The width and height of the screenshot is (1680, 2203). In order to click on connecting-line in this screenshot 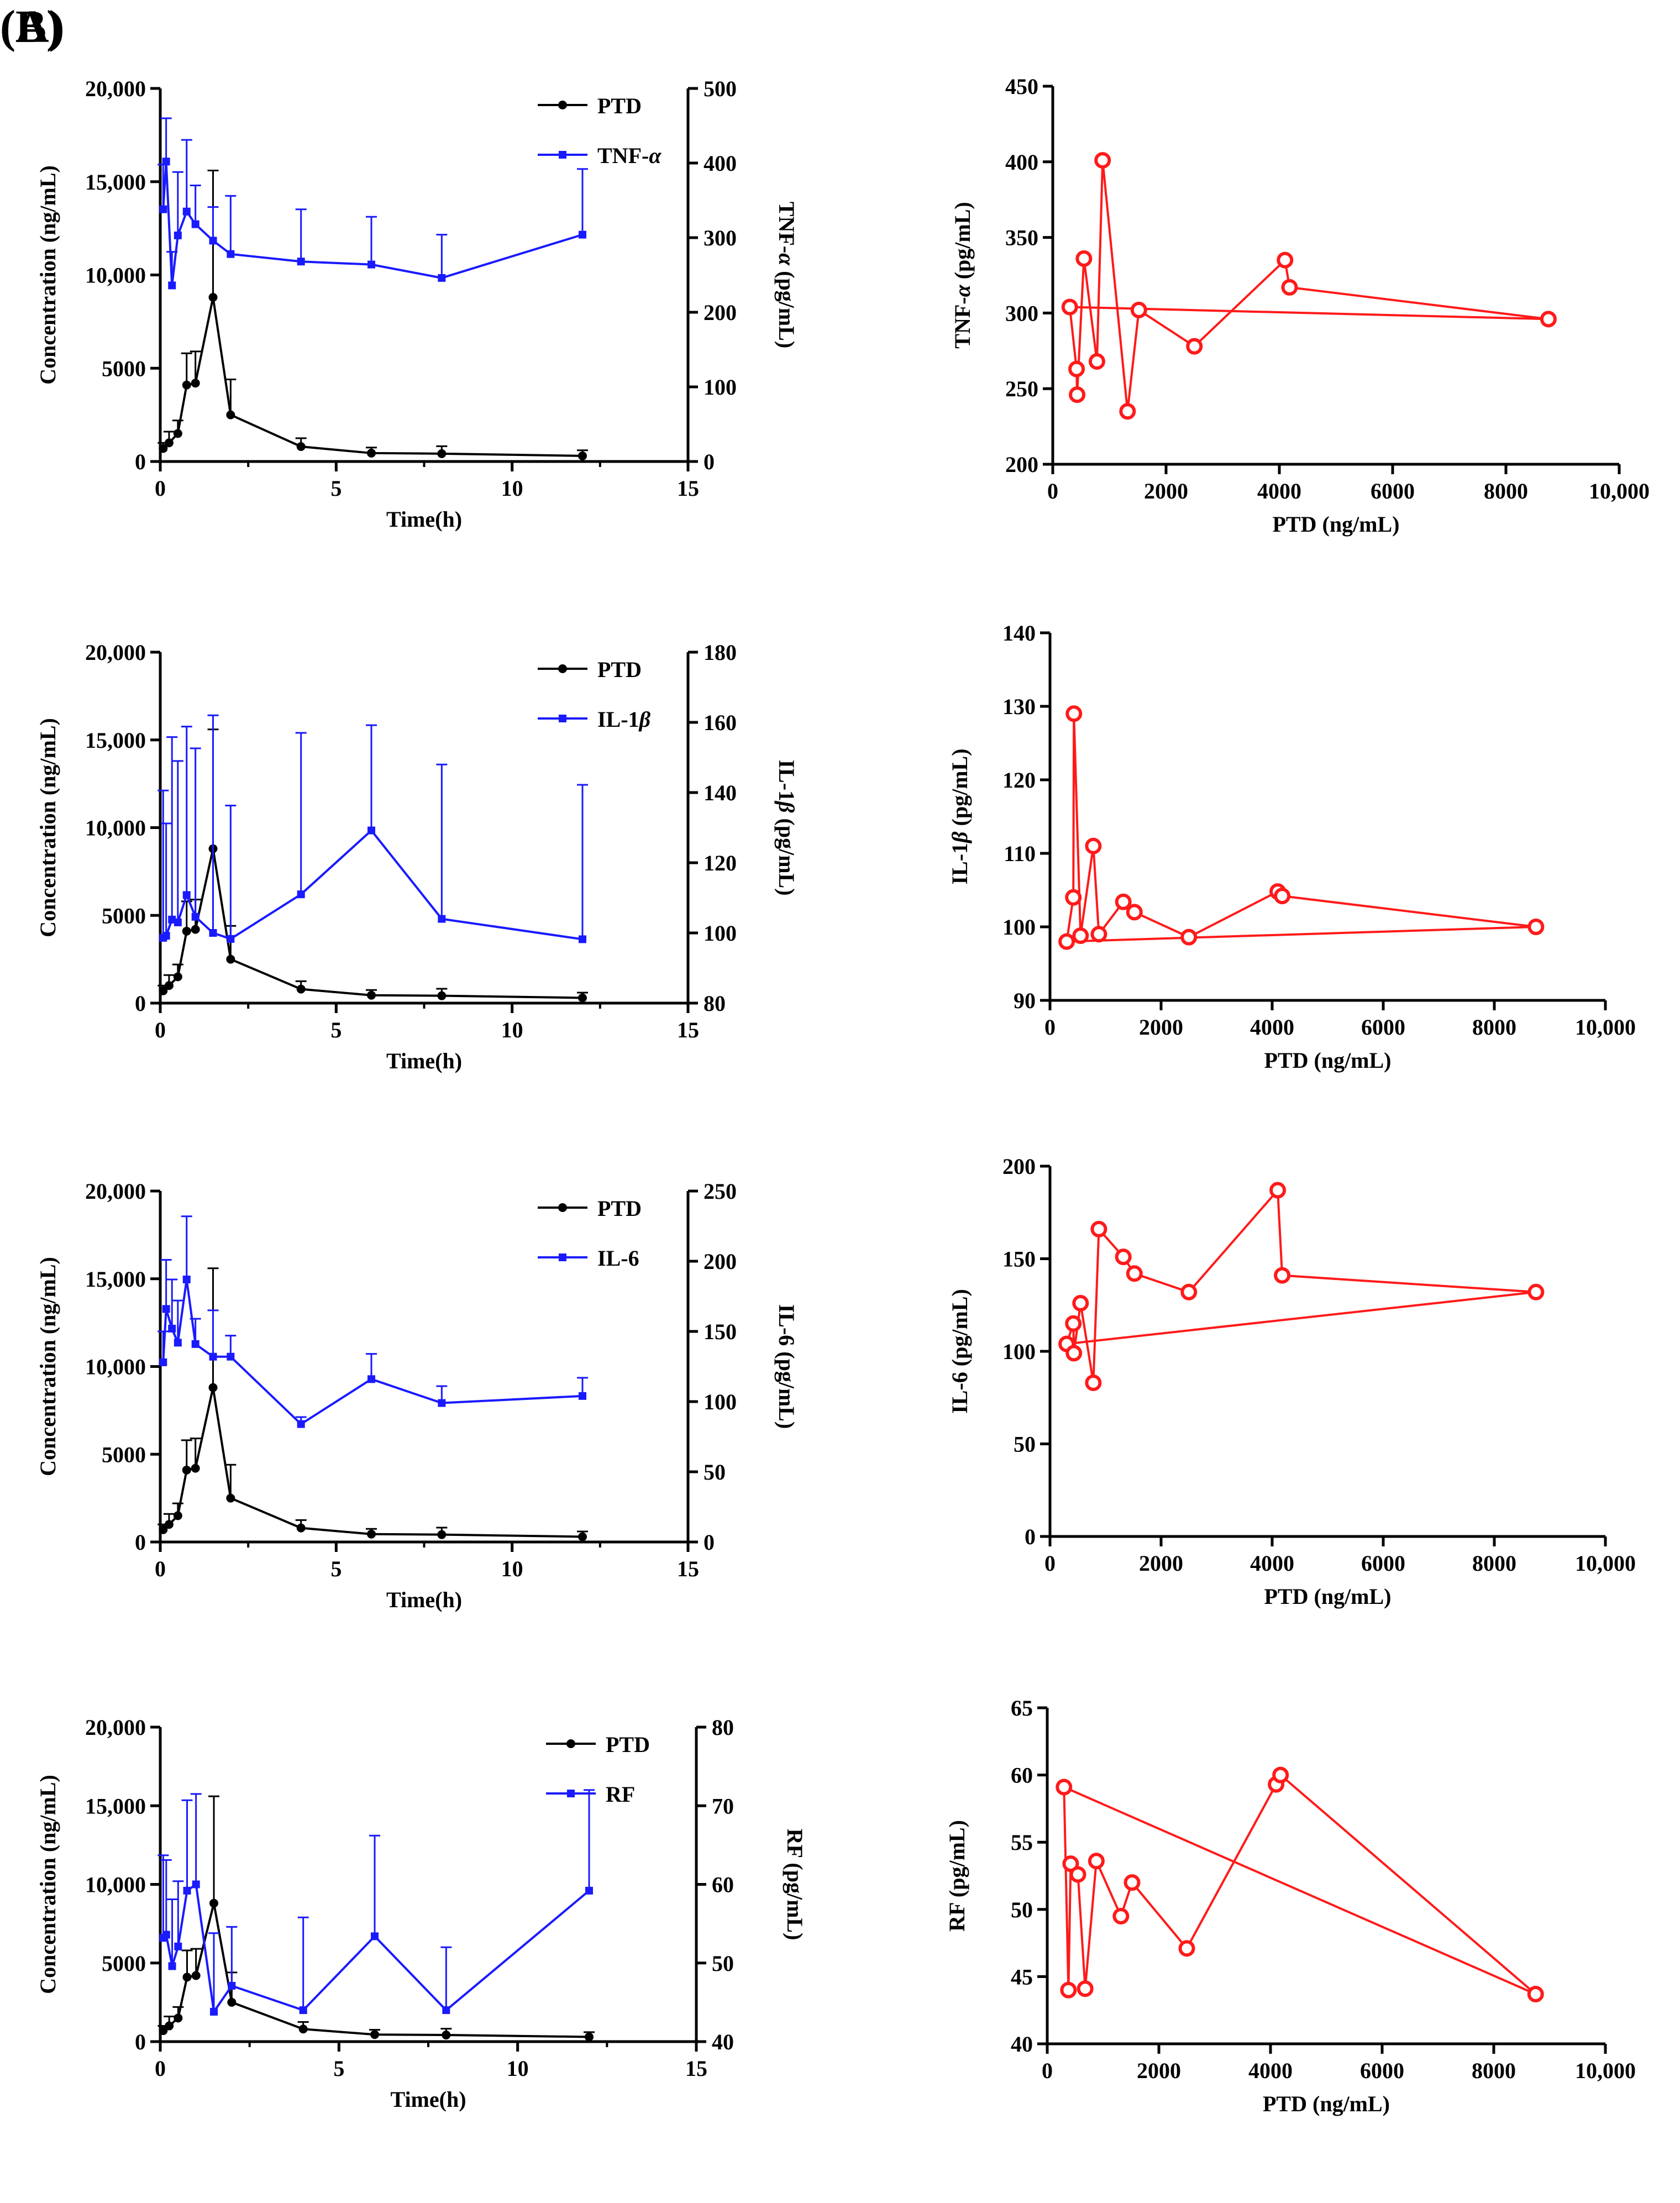, I will do `click(1309, 286)`.